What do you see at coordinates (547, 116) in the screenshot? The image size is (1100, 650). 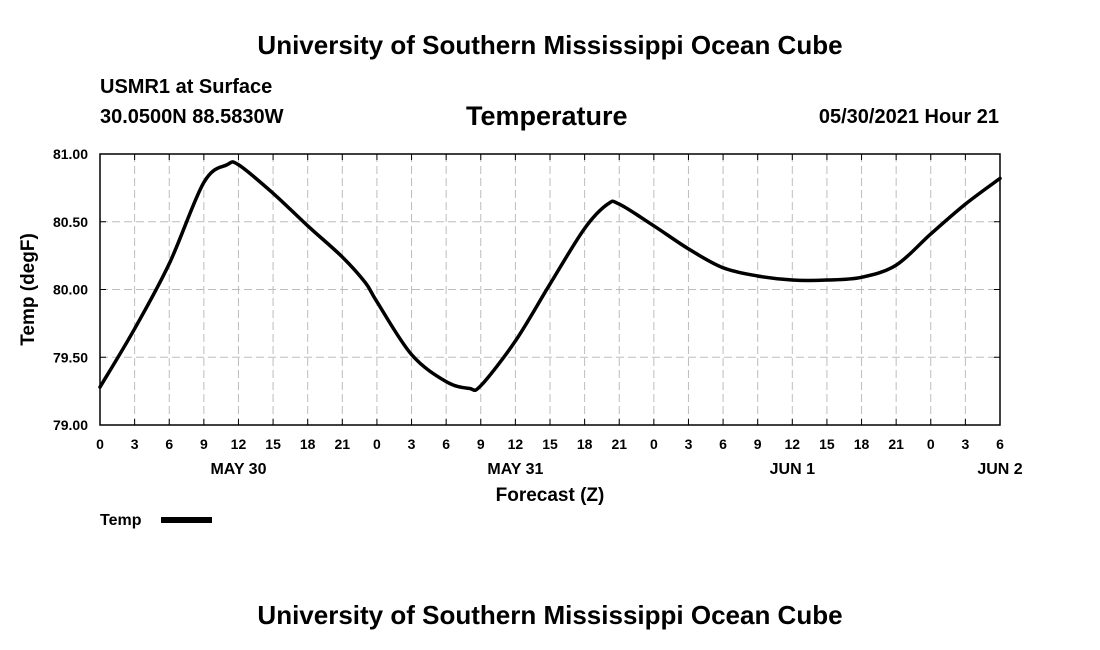 I see `chart-title: Temperature` at bounding box center [547, 116].